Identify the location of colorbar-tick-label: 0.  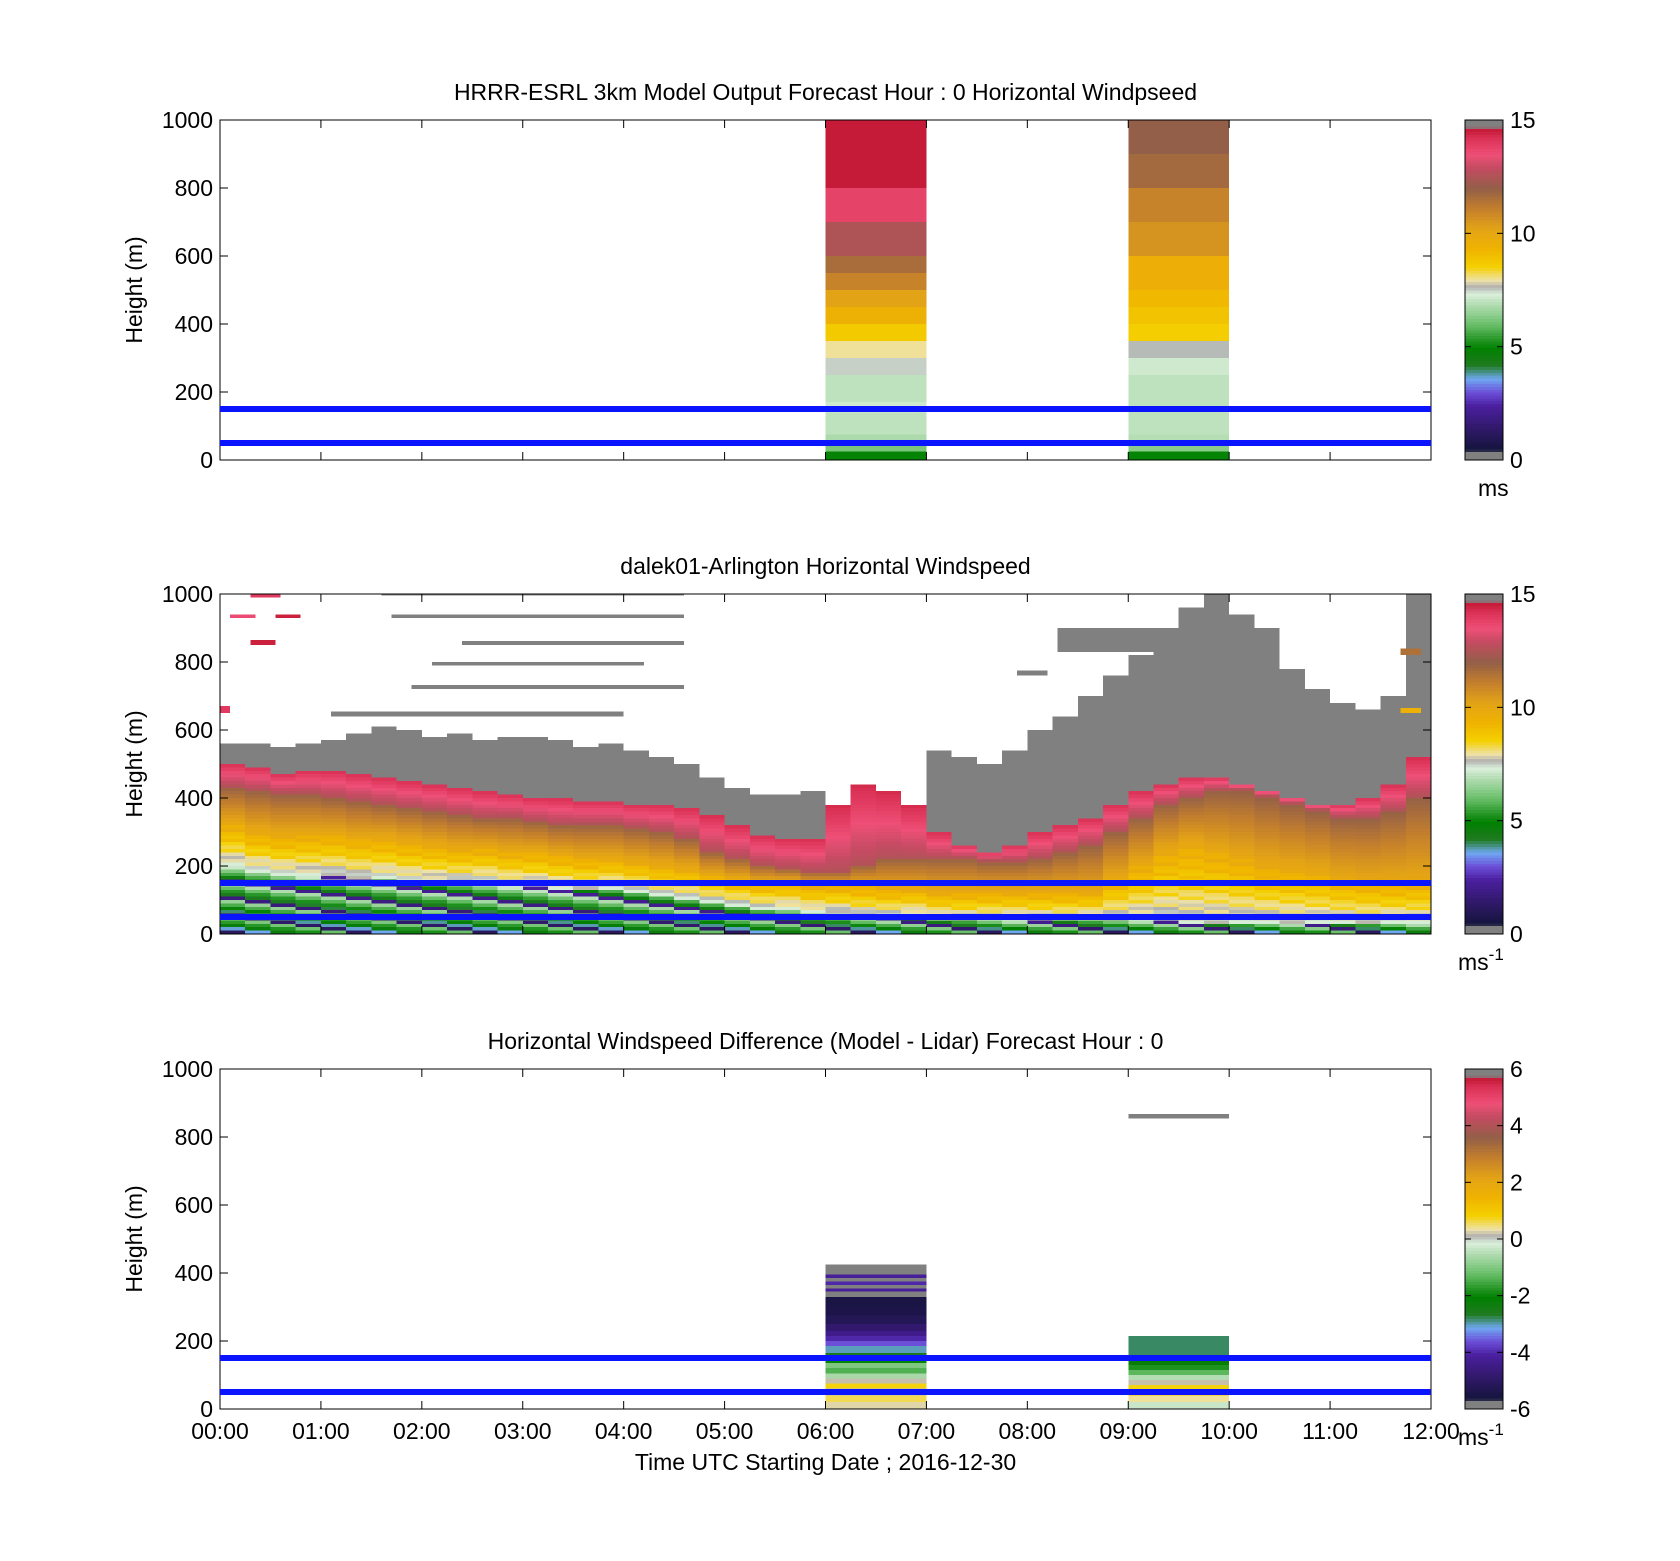
(1516, 1239).